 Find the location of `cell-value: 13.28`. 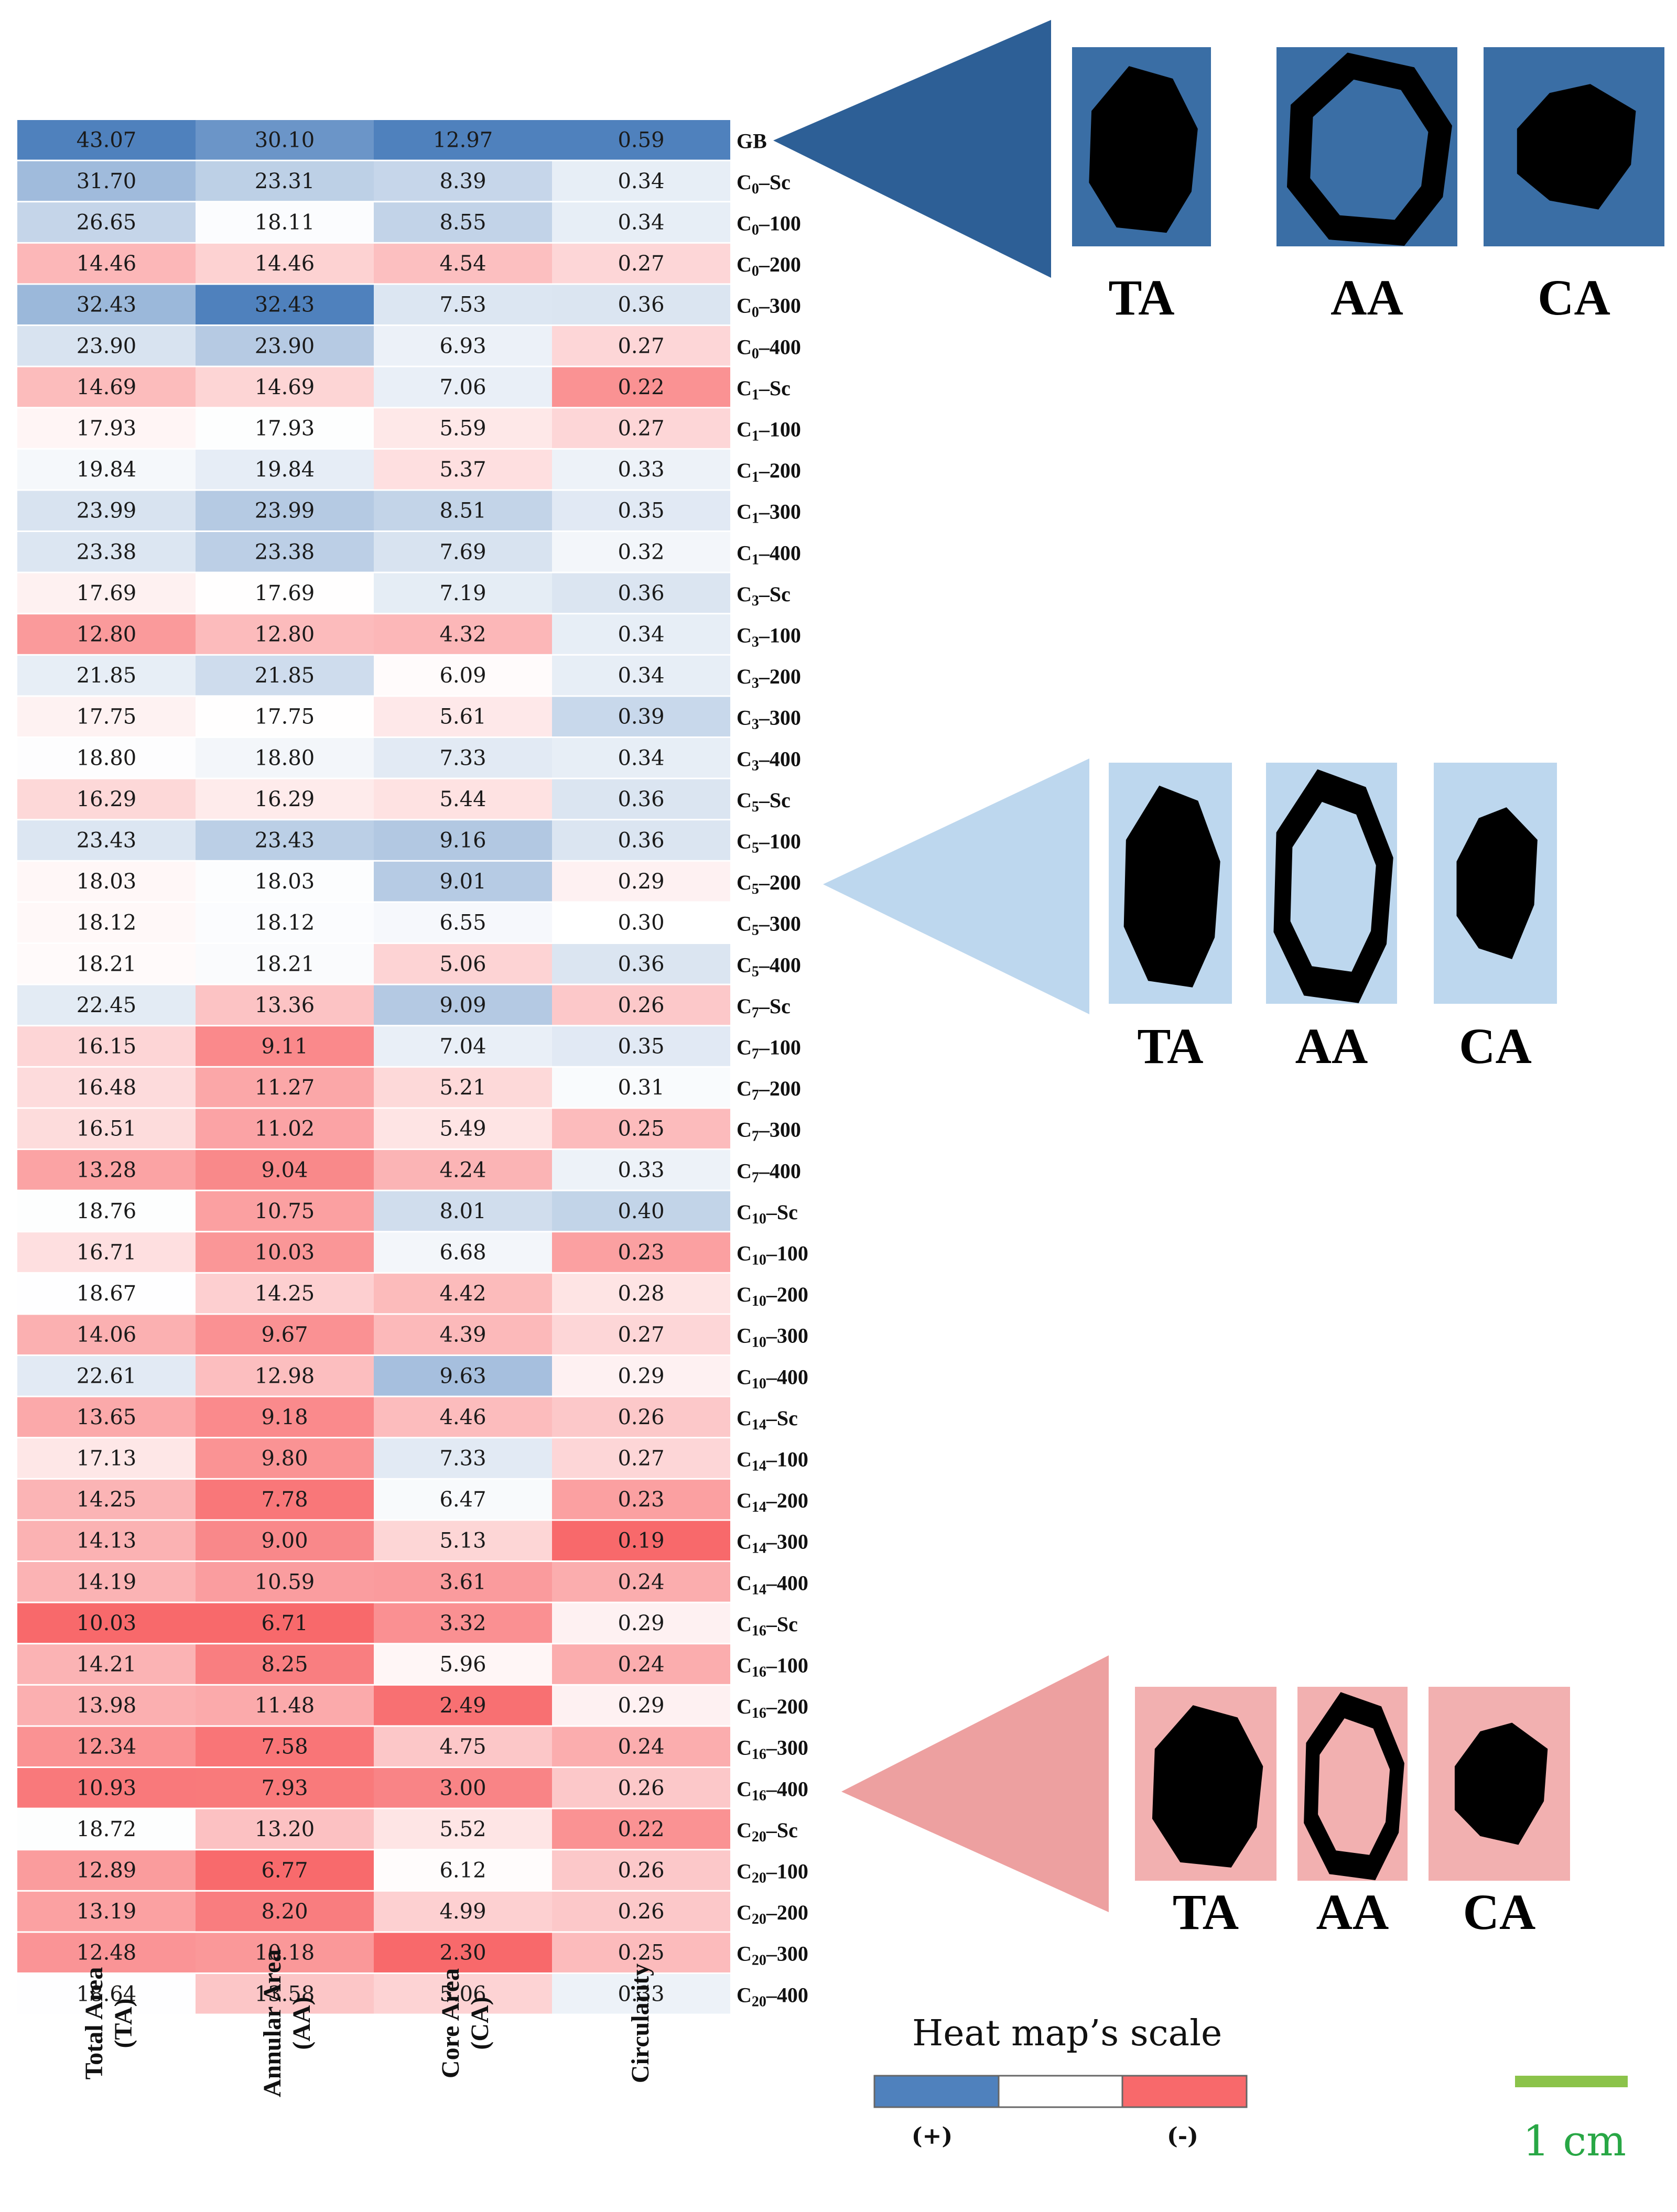

cell-value: 13.28 is located at coordinates (107, 1170).